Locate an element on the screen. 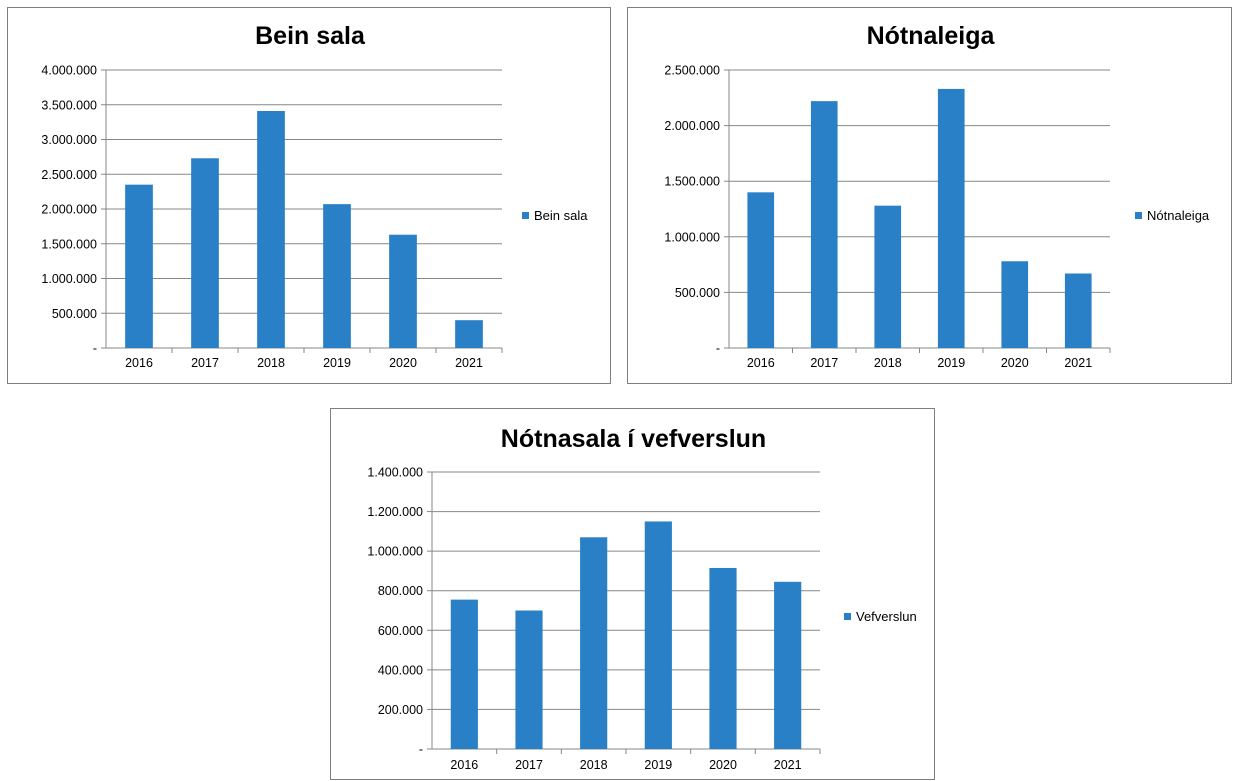 This screenshot has height=781, width=1233. legend-label: Bein sala is located at coordinates (561, 215).